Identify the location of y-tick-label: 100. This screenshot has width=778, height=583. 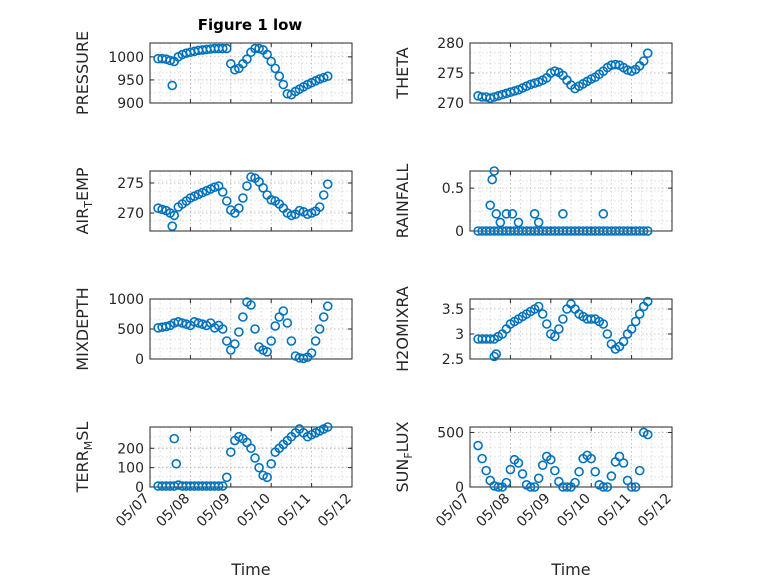
(130, 469).